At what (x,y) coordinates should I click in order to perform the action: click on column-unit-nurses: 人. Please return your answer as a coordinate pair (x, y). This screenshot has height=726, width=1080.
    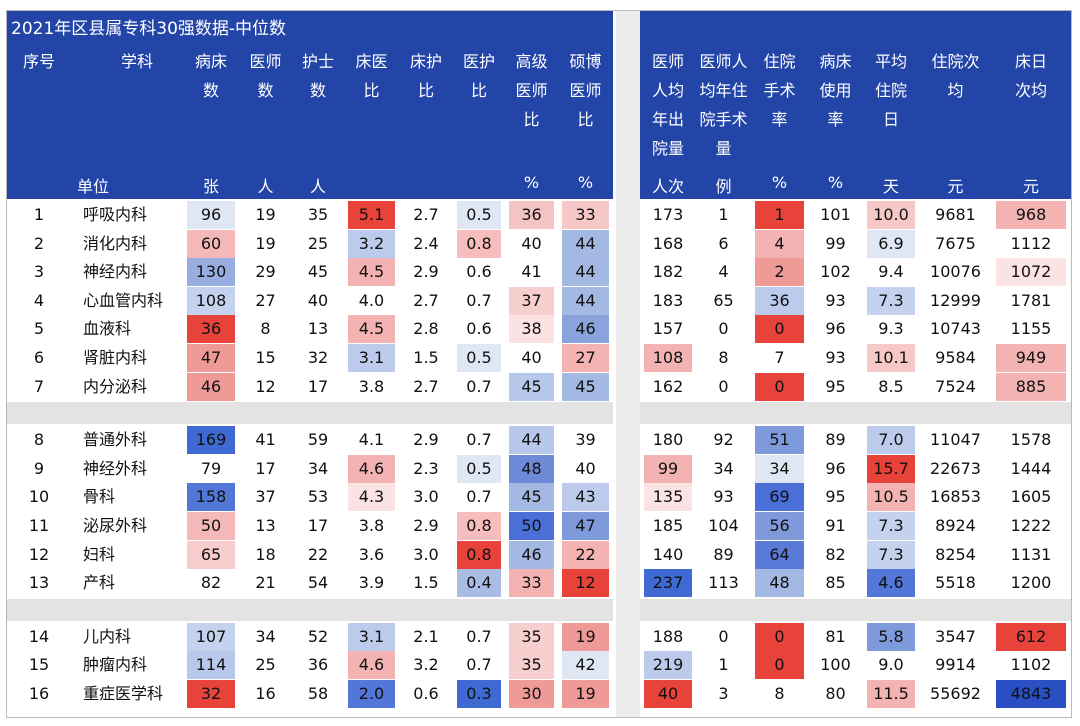
    Looking at the image, I should click on (317, 186).